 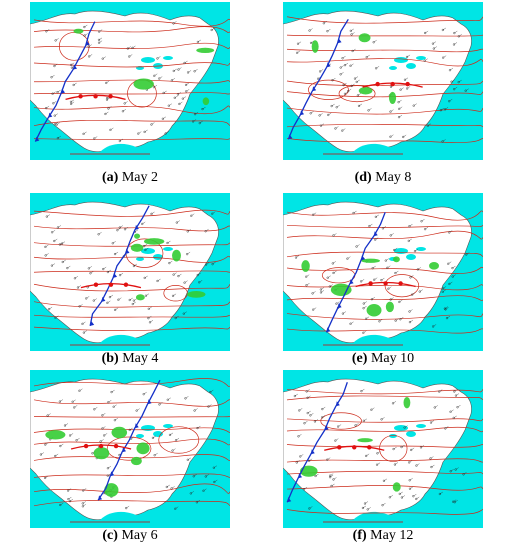 I want to click on weather-map-b, so click(x=130, y=272).